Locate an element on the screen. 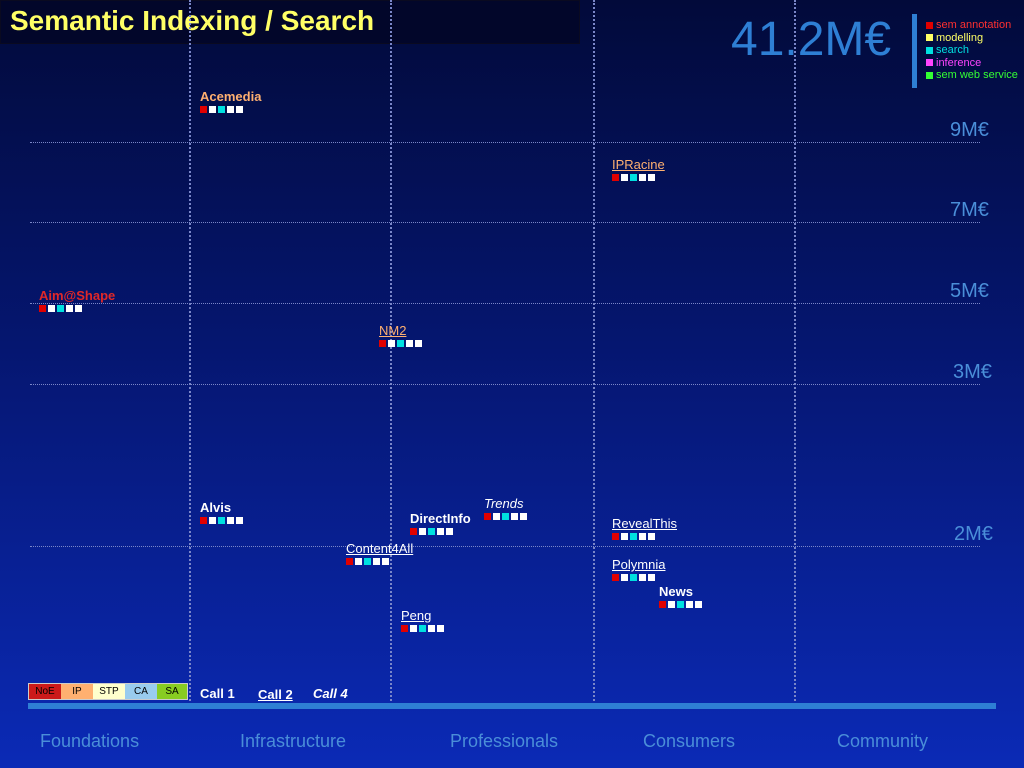 The height and width of the screenshot is (768, 1024). project-label: Peng is located at coordinates (416, 615).